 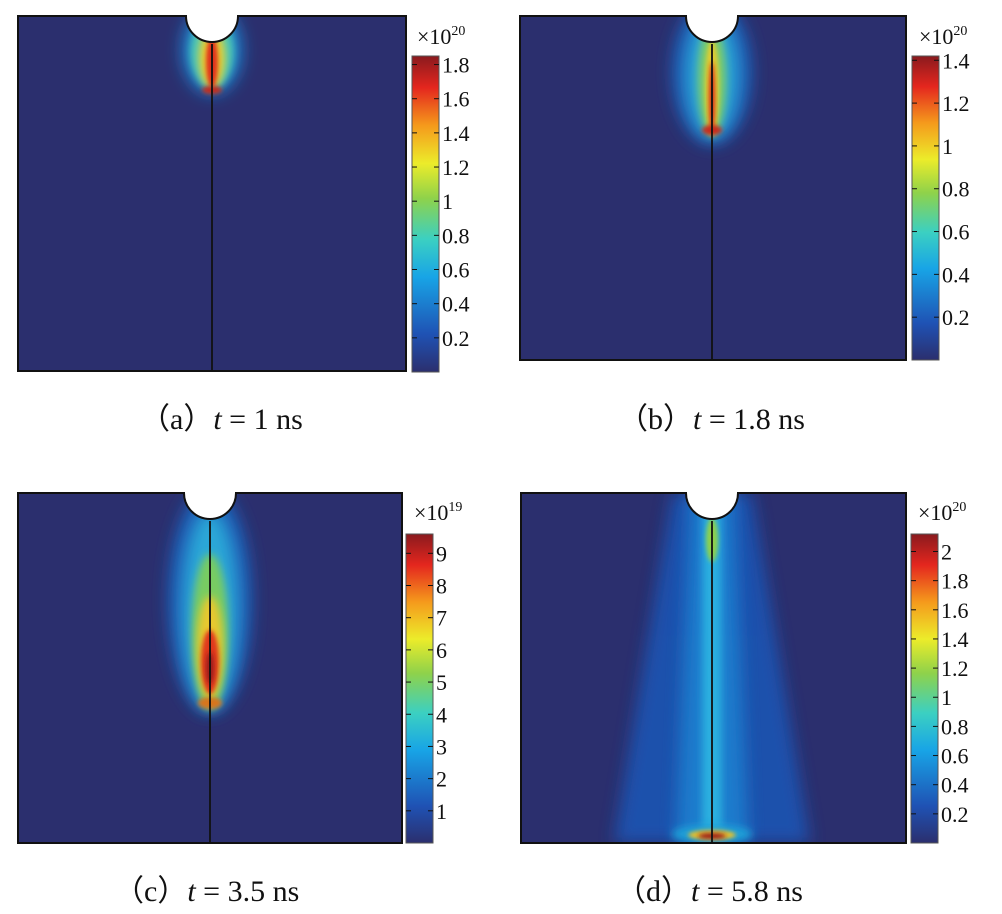 What do you see at coordinates (941, 189) in the screenshot?
I see `colorbar-ticks-b: 1.4 1.2 1 0.8 0.6 0.4 0.2` at bounding box center [941, 189].